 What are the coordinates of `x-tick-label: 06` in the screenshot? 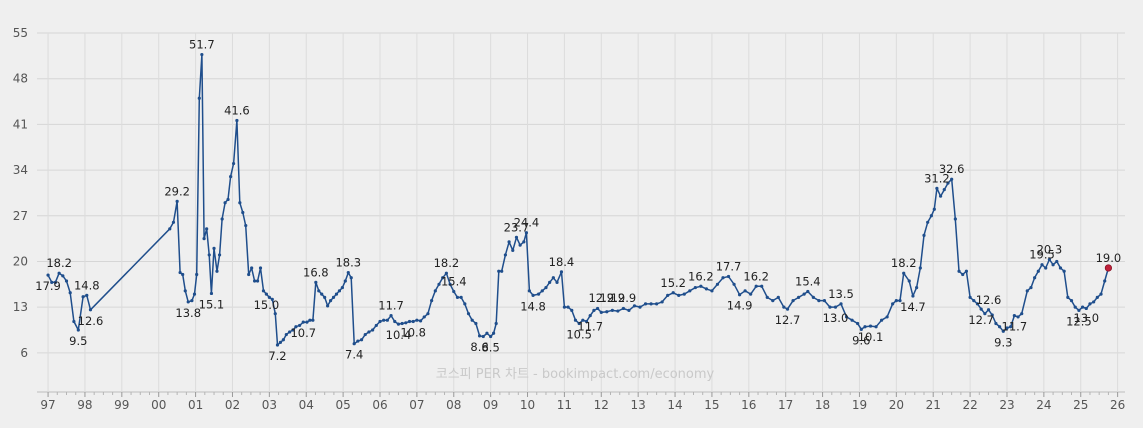 It's located at (379, 405).